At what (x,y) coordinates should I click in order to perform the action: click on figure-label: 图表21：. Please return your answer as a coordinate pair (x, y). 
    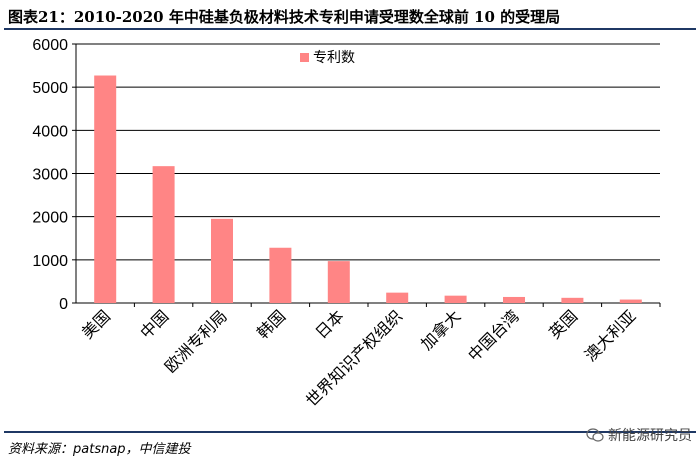
    Looking at the image, I should click on (41, 17).